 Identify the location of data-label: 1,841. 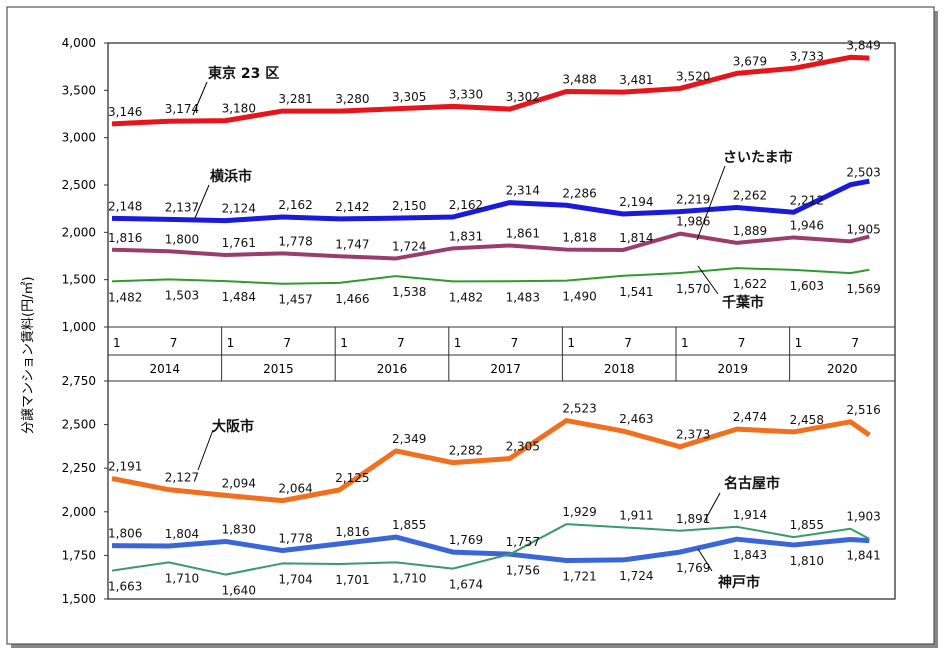
(863, 556).